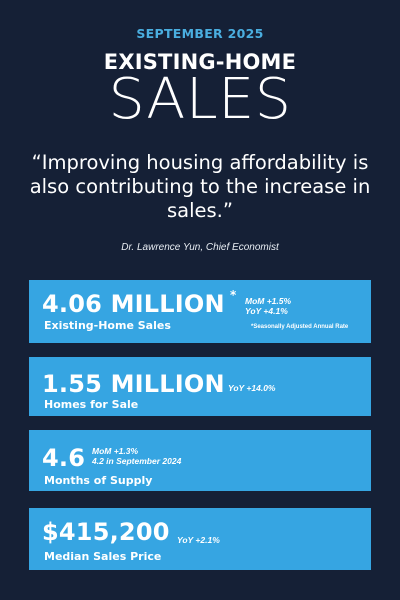 Image resolution: width=400 pixels, height=600 pixels. Describe the element at coordinates (106, 532) in the screenshot. I see `stat-value: $415,200` at that location.